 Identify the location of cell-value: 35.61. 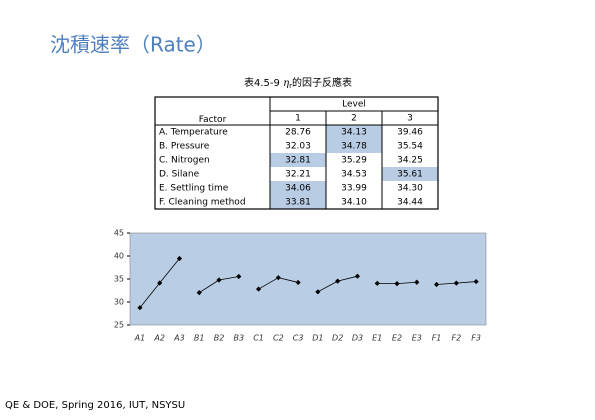
(410, 175).